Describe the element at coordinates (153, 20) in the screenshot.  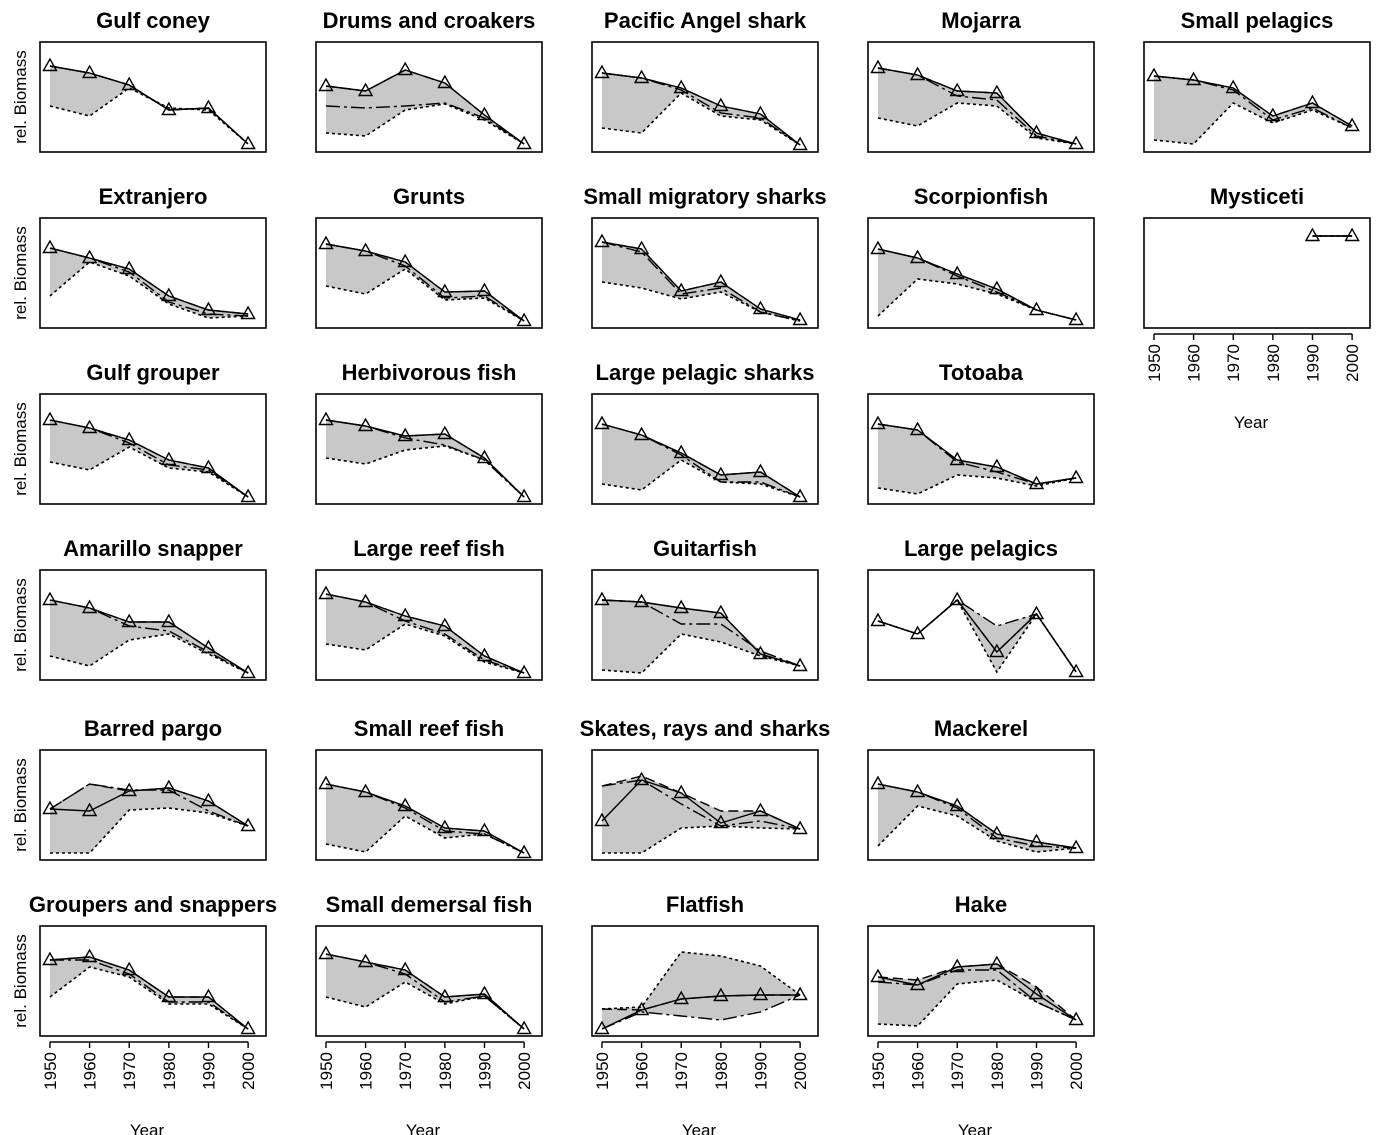
I see `panel-title: Gulf coney` at that location.